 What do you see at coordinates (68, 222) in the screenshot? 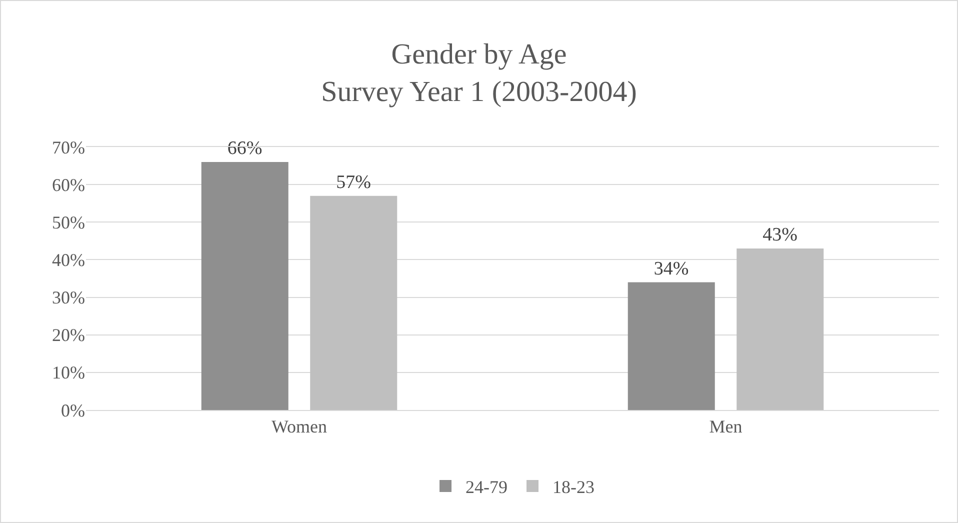
I see `y-tick-label: 50%` at bounding box center [68, 222].